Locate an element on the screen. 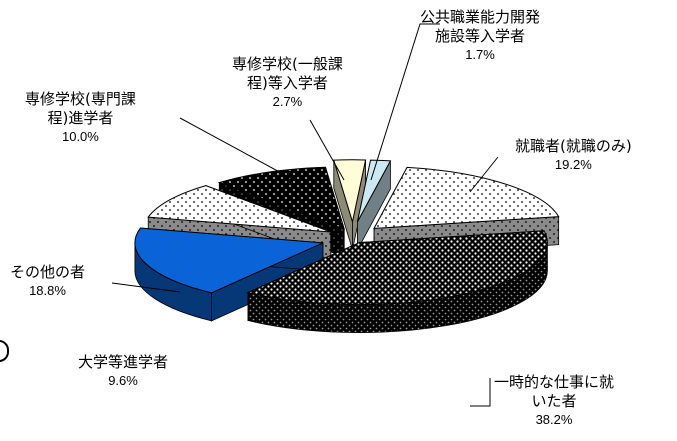 Image resolution: width=677 pixels, height=441 pixels. label-university-line1: 大学等進学者 is located at coordinates (123, 362).